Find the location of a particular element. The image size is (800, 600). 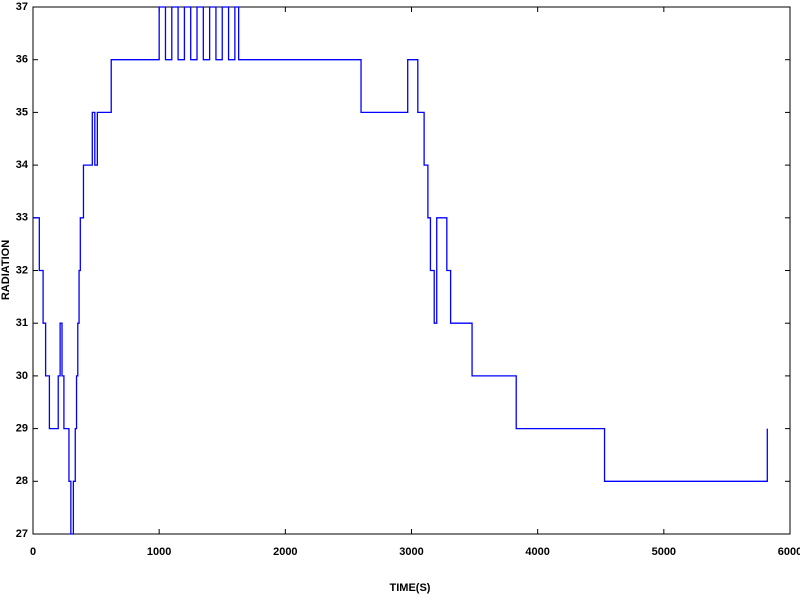

y-tick-label: 28 is located at coordinates (22, 481).